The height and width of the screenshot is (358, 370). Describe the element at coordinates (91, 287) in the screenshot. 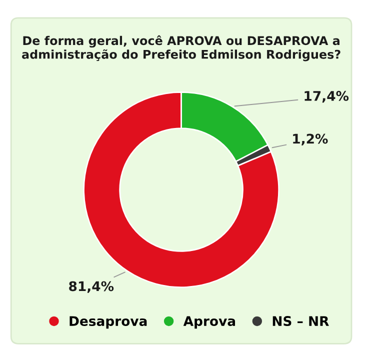

I see `data-label: 81,4%` at that location.